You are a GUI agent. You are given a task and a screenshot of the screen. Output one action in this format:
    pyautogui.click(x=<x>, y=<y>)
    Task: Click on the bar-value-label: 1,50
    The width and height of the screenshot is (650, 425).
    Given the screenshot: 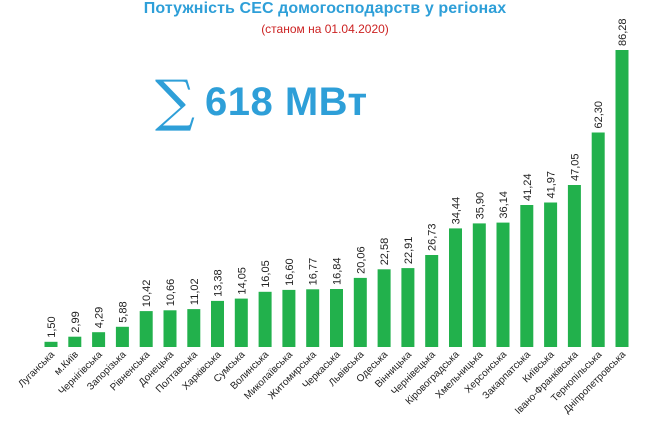 What is the action you would take?
    pyautogui.click(x=52, y=326)
    